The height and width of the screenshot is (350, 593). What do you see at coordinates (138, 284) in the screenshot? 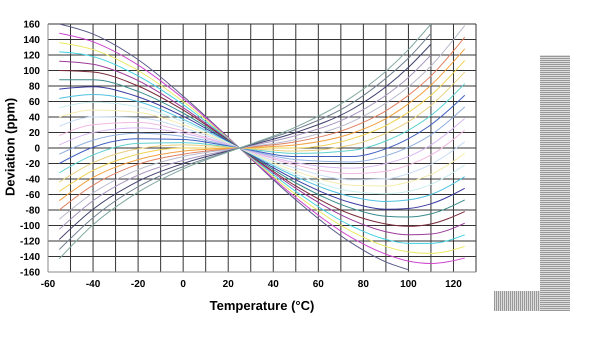
I see `x-tick-label: -20` at bounding box center [138, 284].